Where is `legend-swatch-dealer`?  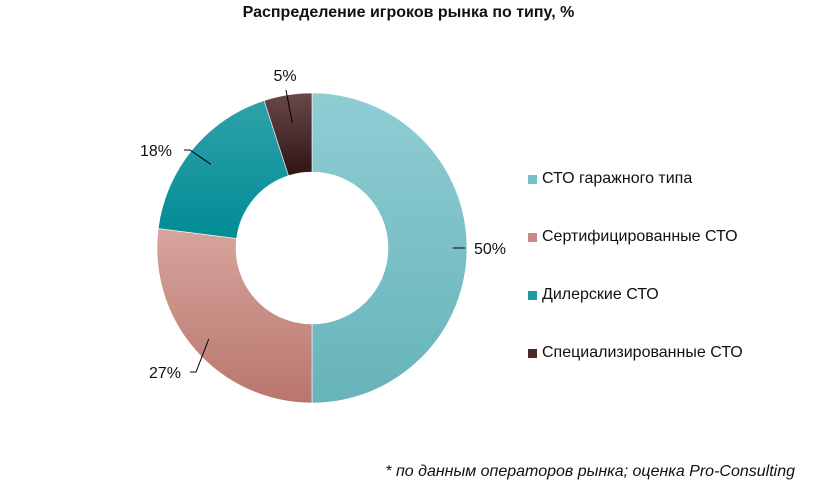
legend-swatch-dealer is located at coordinates (532, 295).